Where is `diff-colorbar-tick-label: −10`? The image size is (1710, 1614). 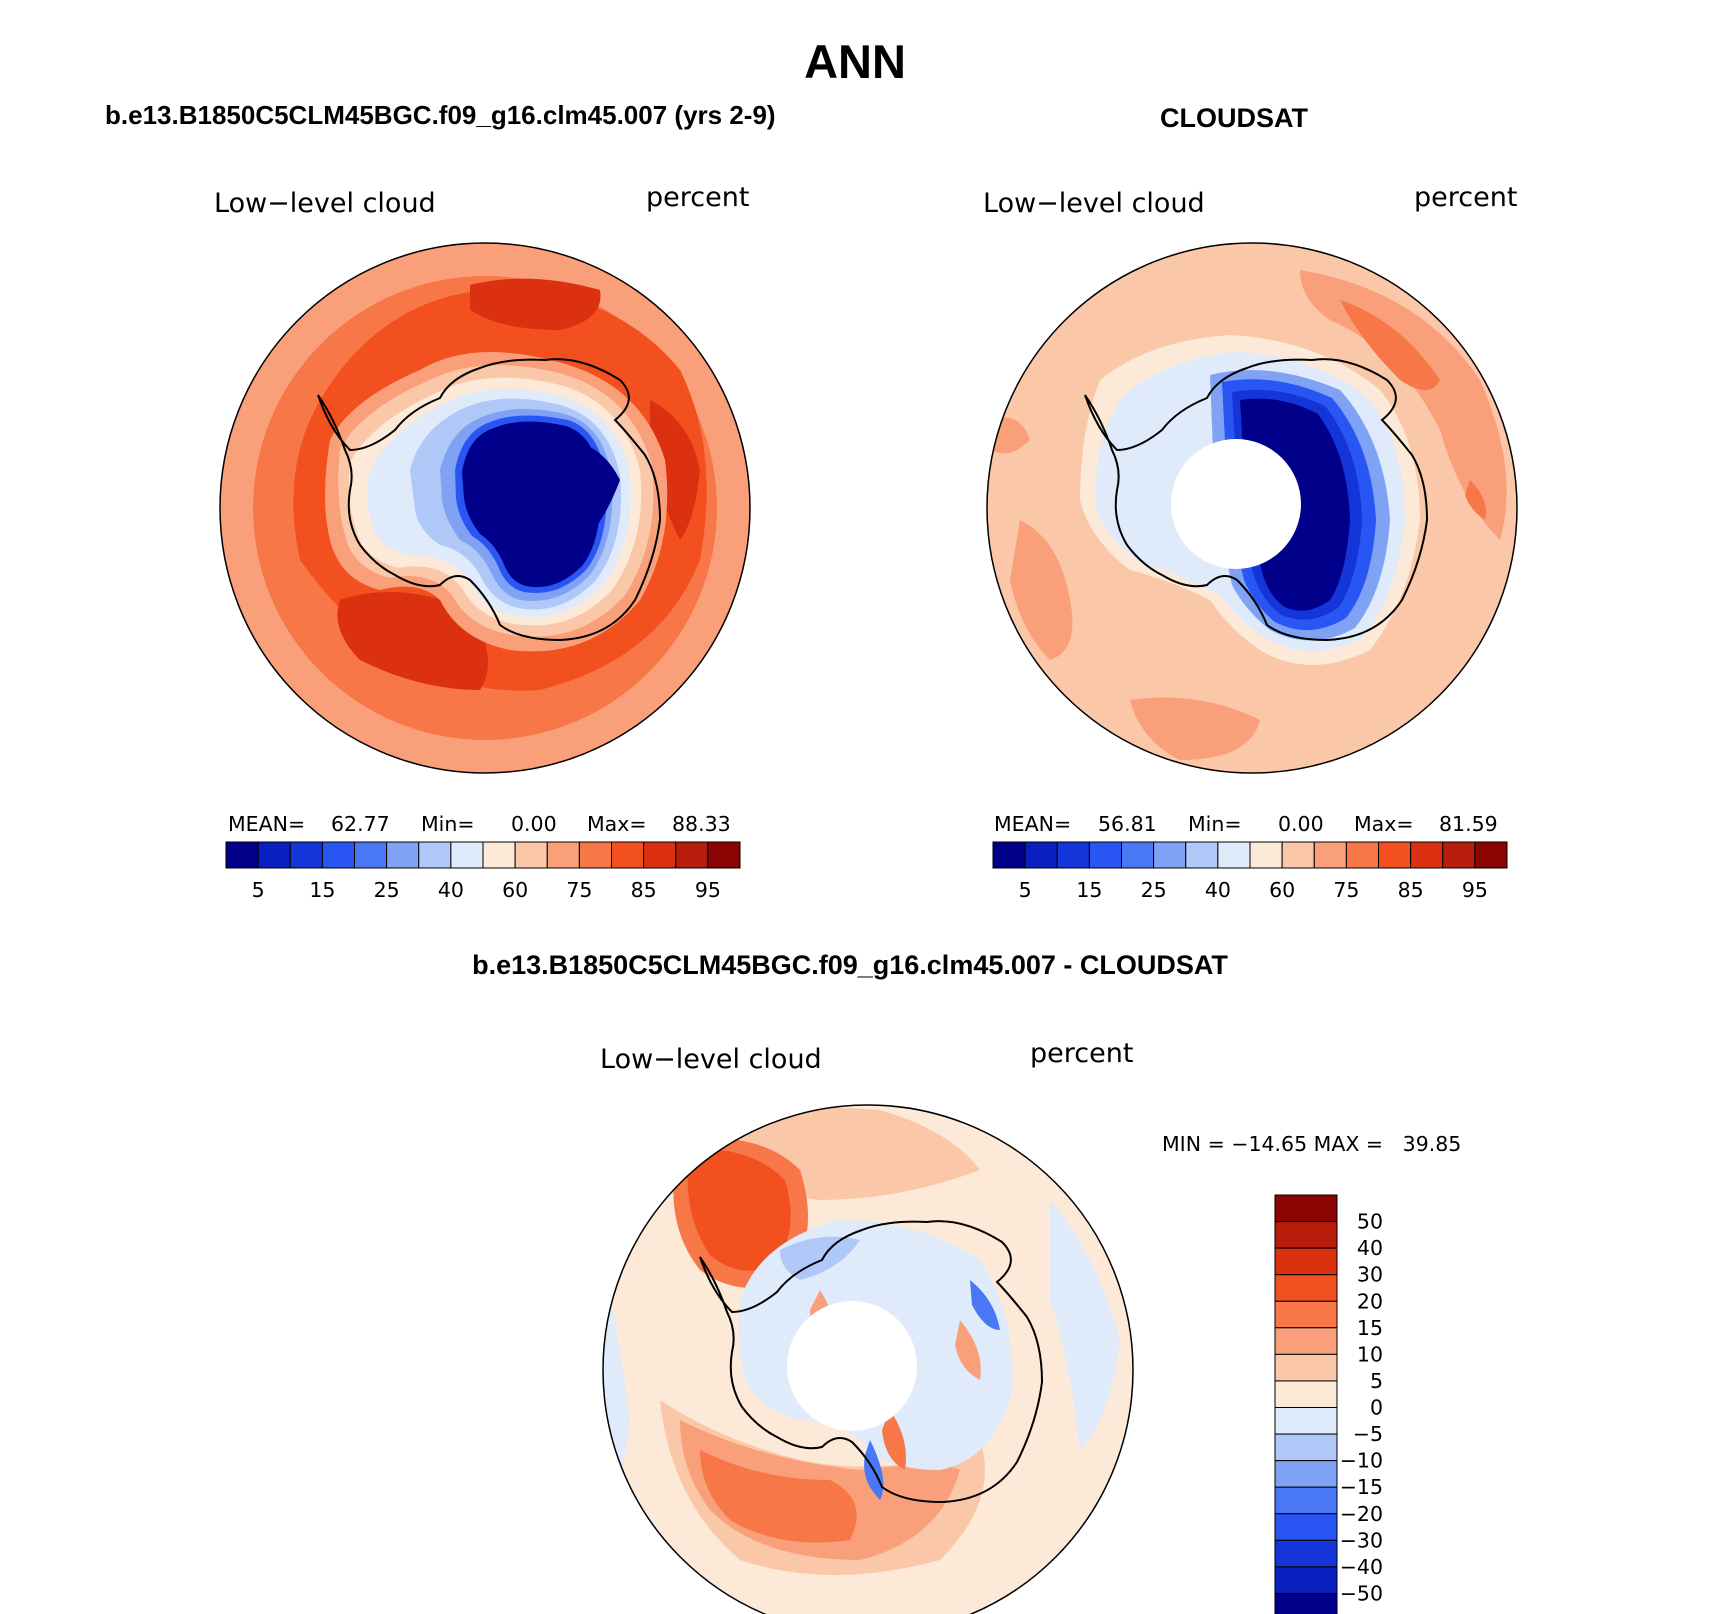
diff-colorbar-tick-label: −10 is located at coordinates (1361, 1461).